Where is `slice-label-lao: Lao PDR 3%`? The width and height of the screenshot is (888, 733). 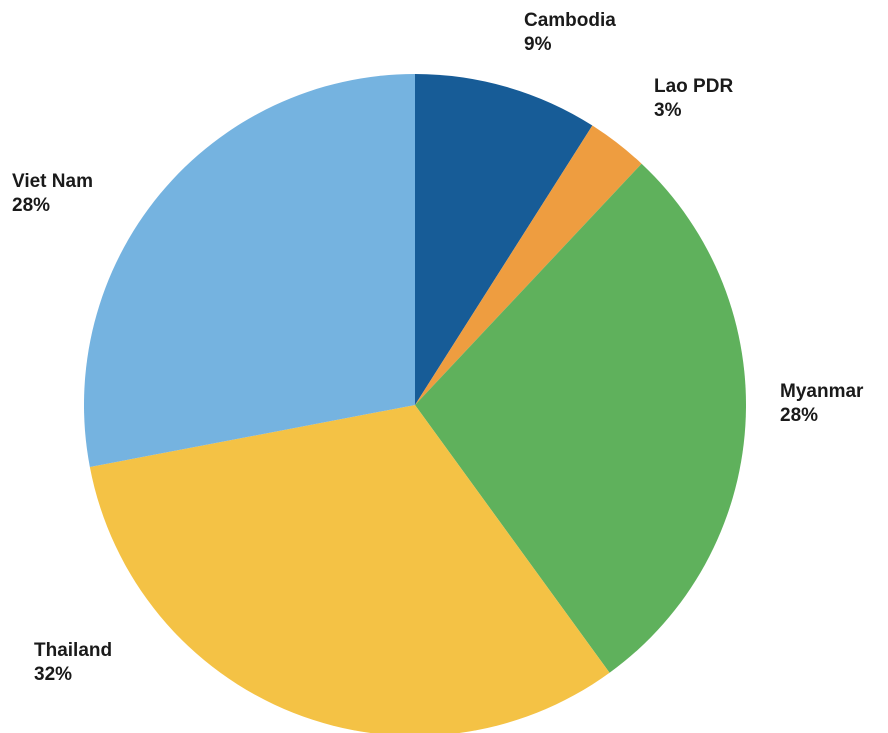 slice-label-lao: Lao PDR 3% is located at coordinates (696, 98).